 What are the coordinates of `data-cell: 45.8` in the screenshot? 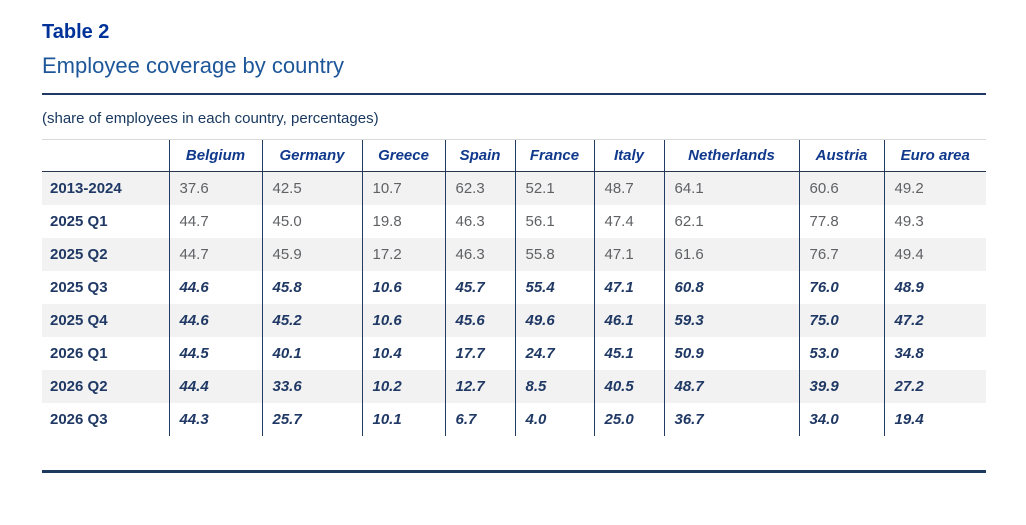 It's located at (311, 287).